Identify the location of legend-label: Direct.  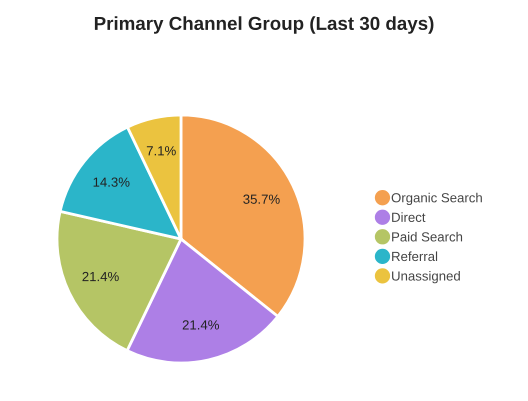
(409, 217).